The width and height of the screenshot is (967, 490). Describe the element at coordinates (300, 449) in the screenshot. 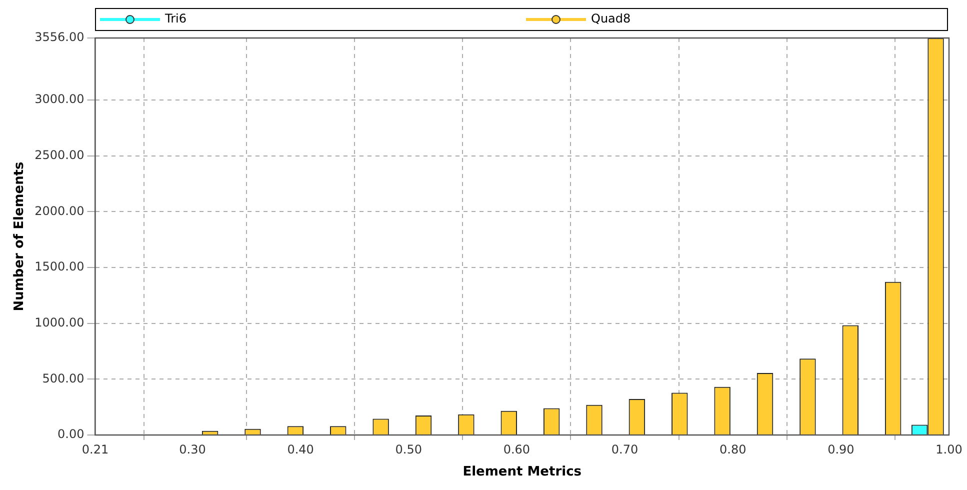

I see `x-tick-label: 0.40` at that location.